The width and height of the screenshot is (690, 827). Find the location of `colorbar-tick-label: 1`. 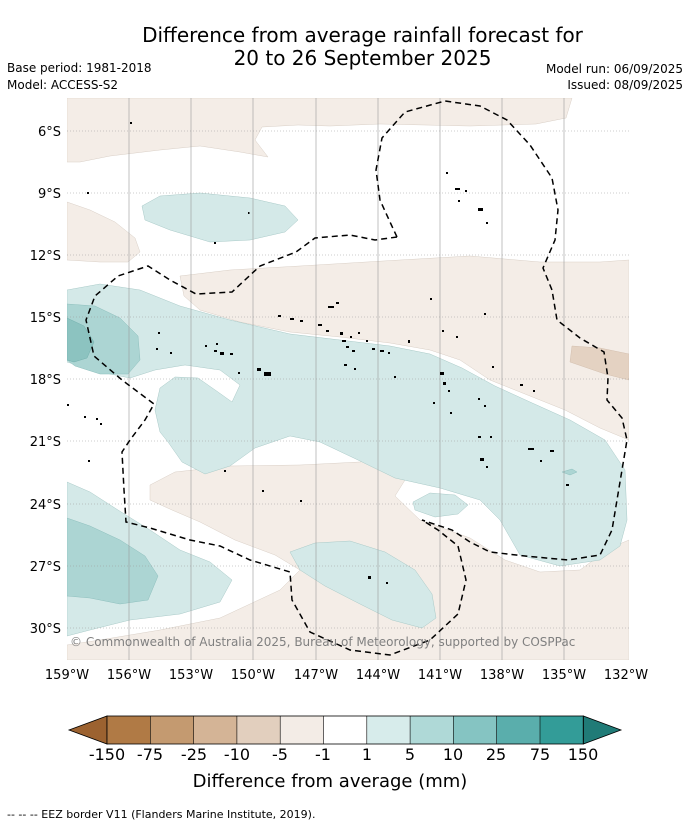

colorbar-tick-label: 1 is located at coordinates (367, 754).